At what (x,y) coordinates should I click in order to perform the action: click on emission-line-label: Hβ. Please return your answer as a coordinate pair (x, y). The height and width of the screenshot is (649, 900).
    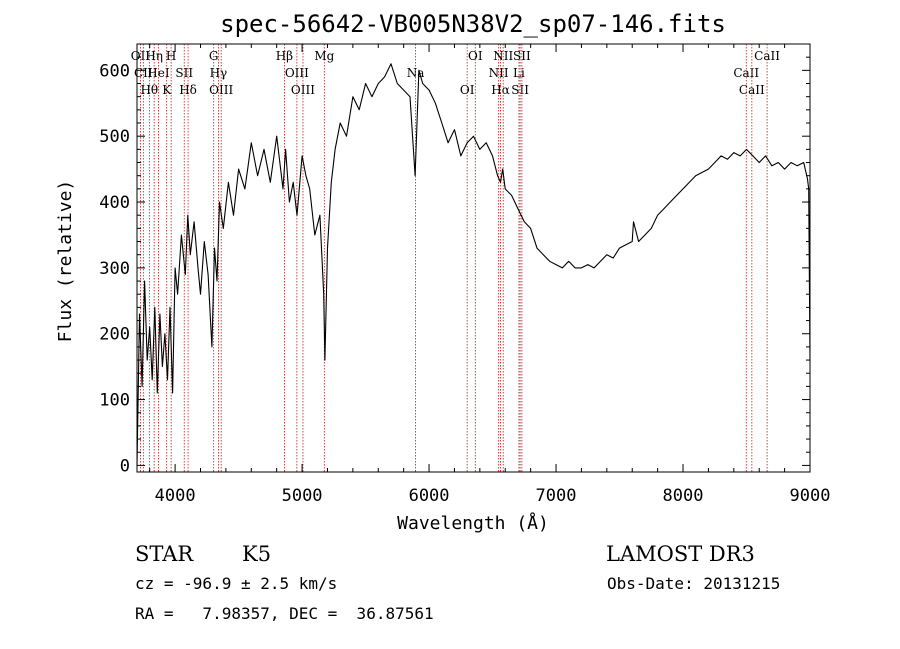
    Looking at the image, I should click on (284, 56).